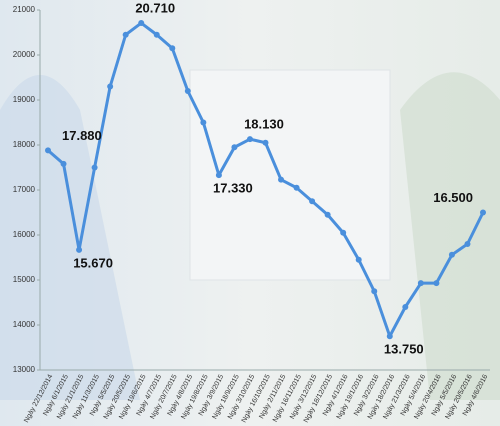 Image resolution: width=500 pixels, height=426 pixels. What do you see at coordinates (24, 279) in the screenshot?
I see `y-tick-label: 15000` at bounding box center [24, 279].